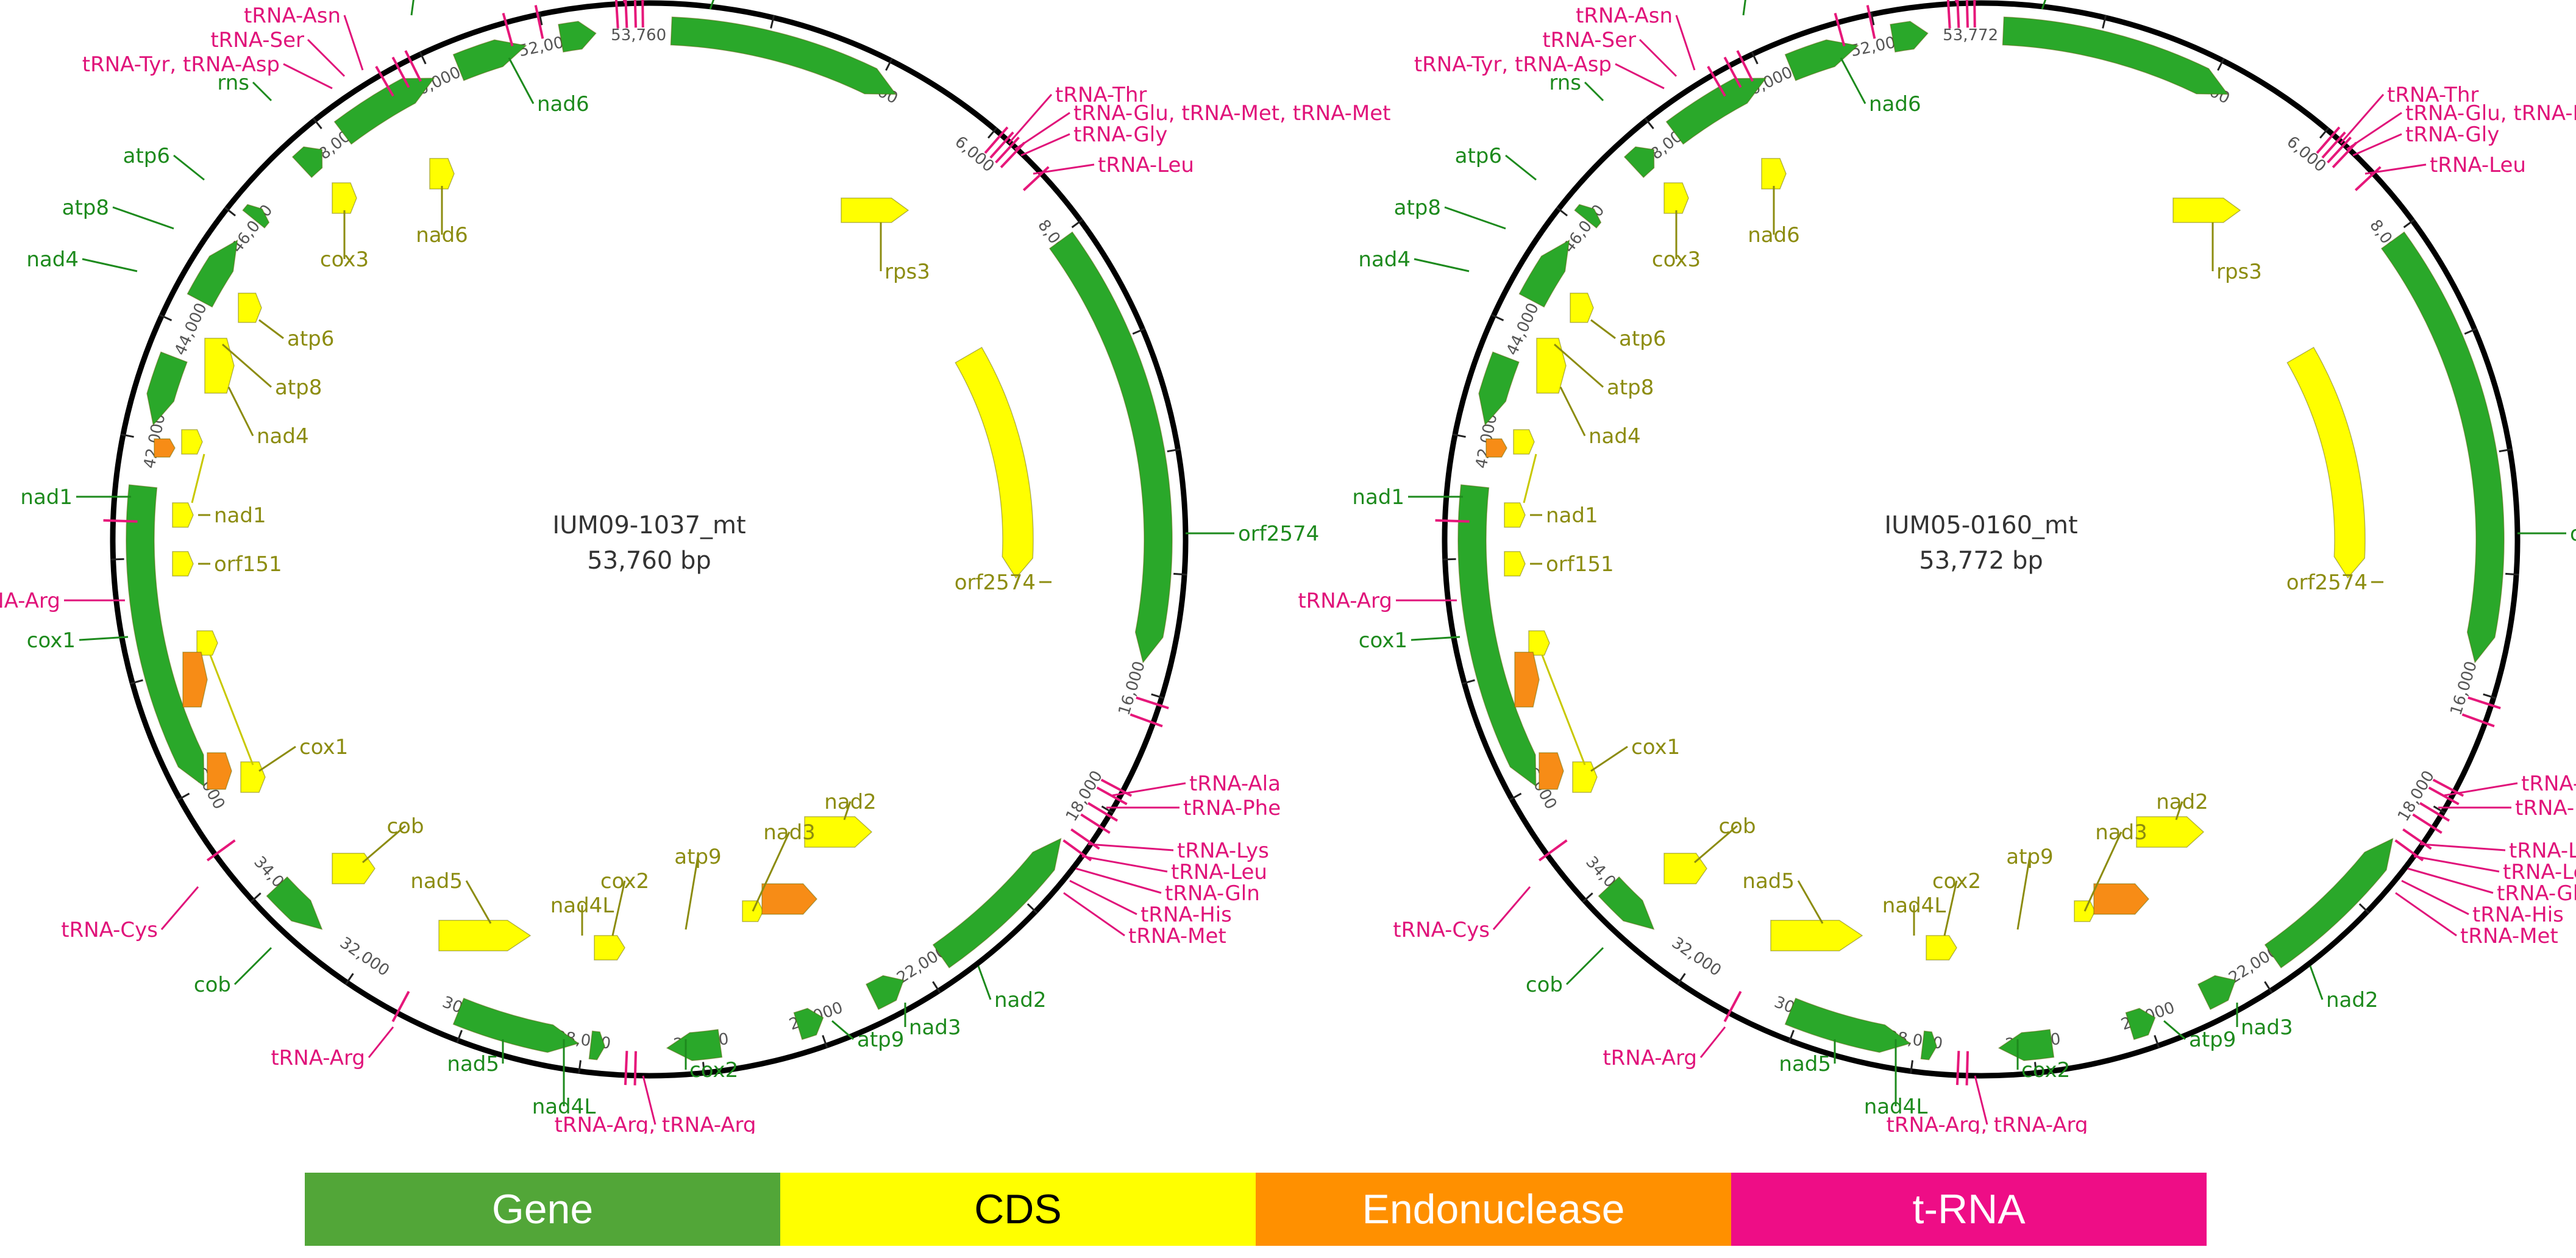 Image resolution: width=2576 pixels, height=1258 pixels. I want to click on cds-nad4-leader, so click(1572, 411).